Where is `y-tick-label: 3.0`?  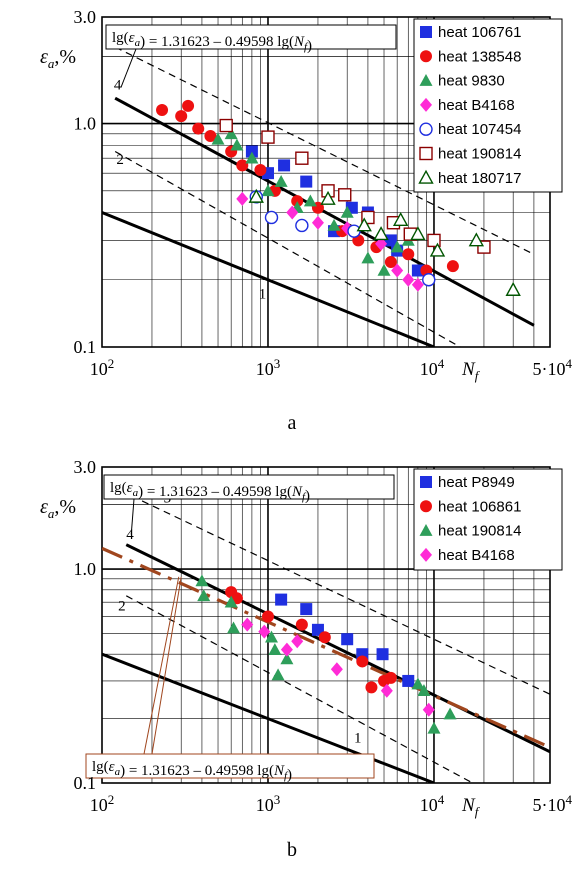 y-tick-label: 3.0 is located at coordinates (85, 467).